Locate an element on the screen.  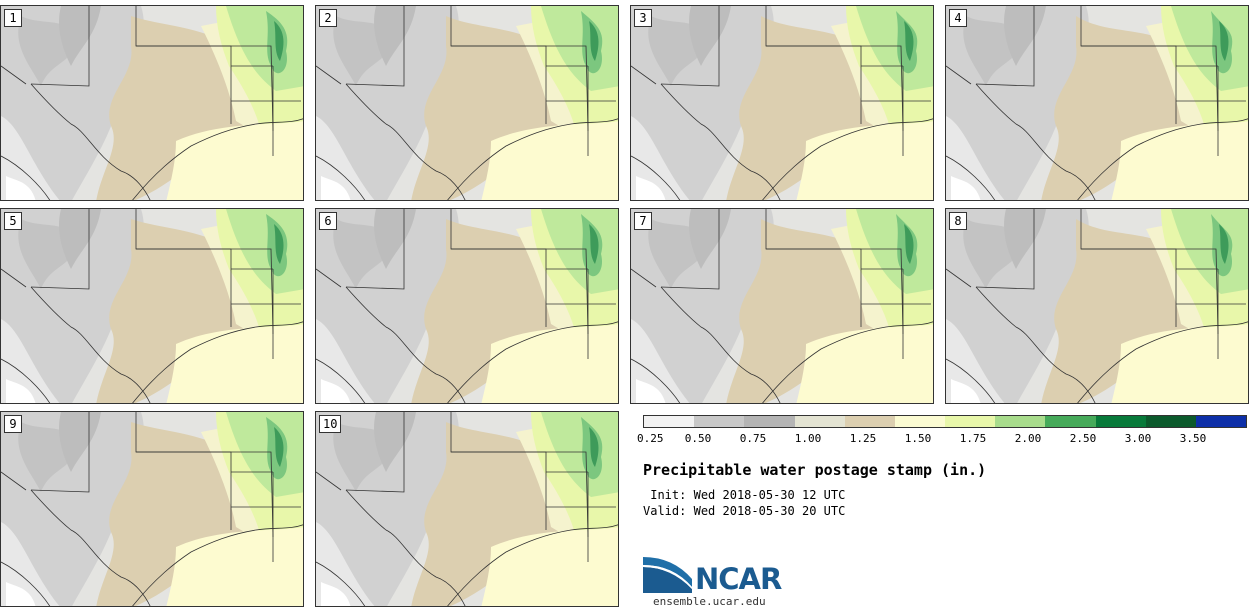
colorbar-tick-label: 0.75 is located at coordinates (753, 438).